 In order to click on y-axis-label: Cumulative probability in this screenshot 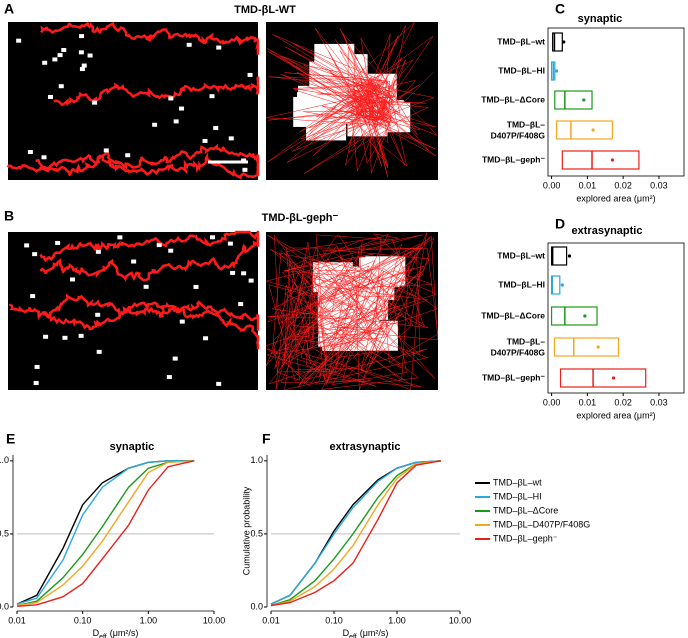, I will do `click(246, 530)`.